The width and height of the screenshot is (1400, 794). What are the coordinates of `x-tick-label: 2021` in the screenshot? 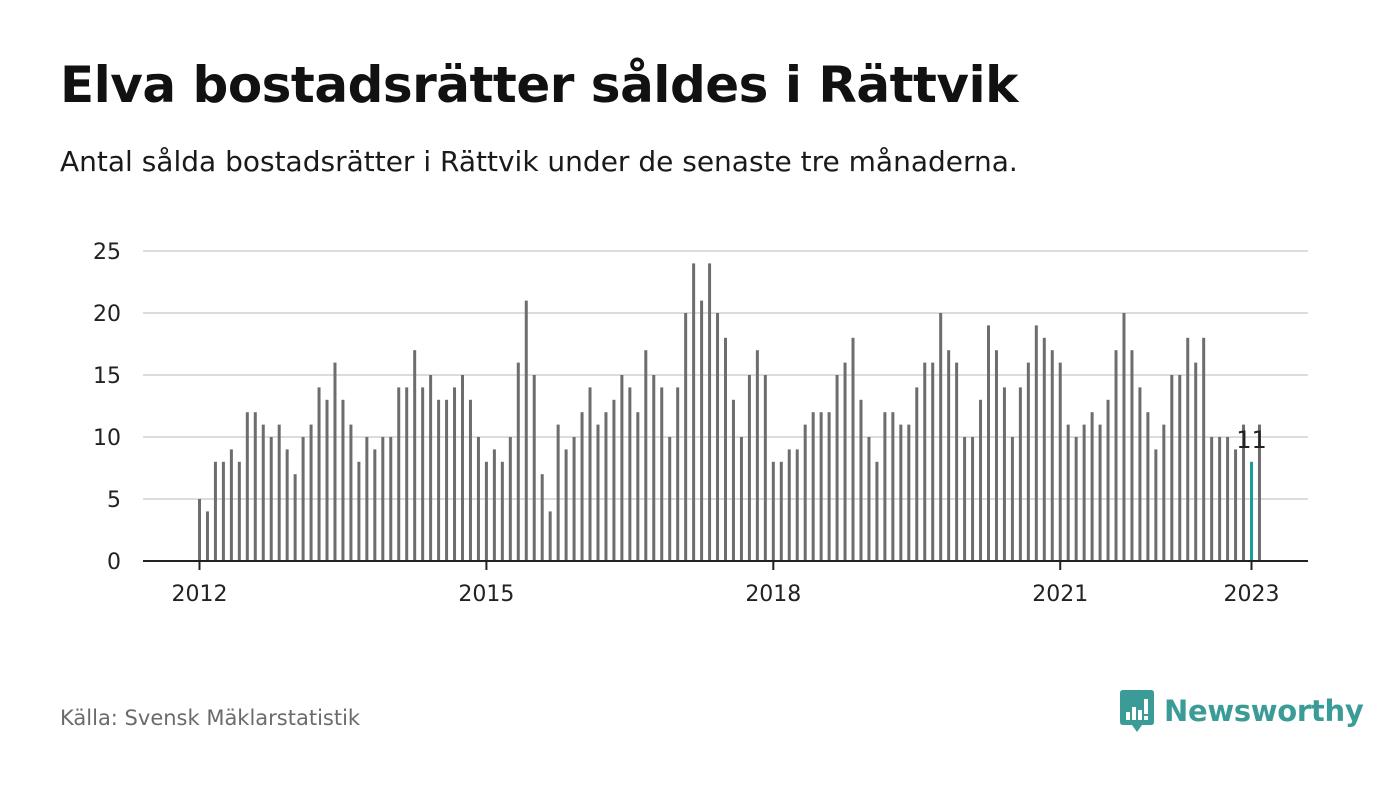 It's located at (1060, 594).